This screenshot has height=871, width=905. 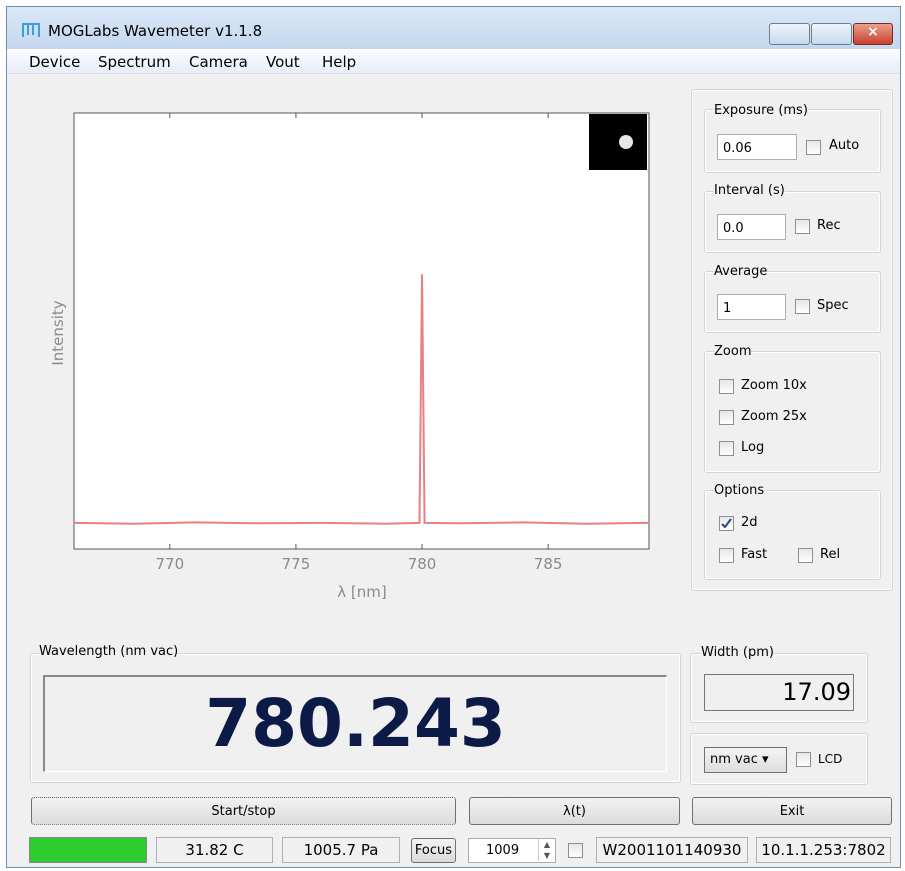 What do you see at coordinates (789, 34) in the screenshot?
I see `minimize-button` at bounding box center [789, 34].